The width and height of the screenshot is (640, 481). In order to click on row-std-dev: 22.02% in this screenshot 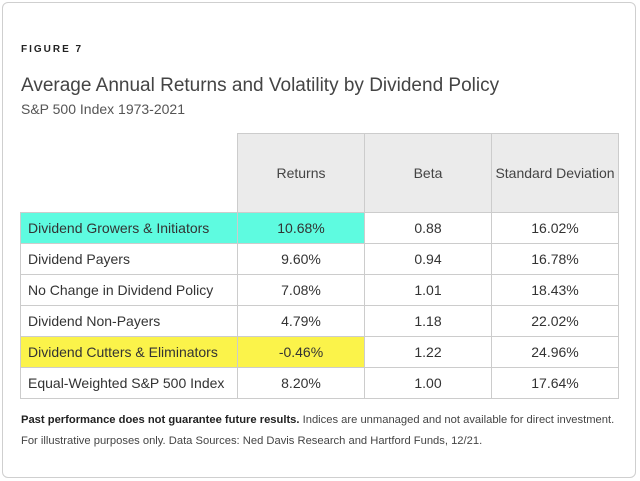, I will do `click(555, 321)`.